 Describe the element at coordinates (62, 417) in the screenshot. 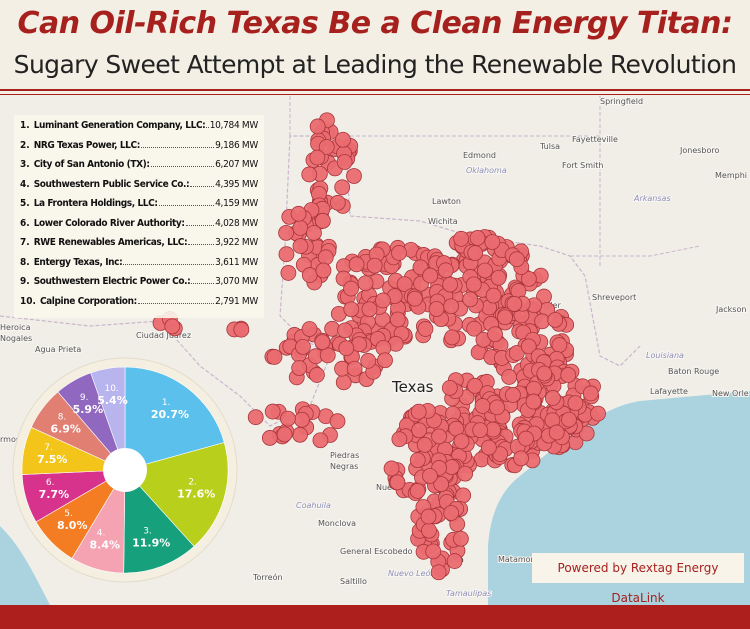

I see `slice-category: 8.` at that location.